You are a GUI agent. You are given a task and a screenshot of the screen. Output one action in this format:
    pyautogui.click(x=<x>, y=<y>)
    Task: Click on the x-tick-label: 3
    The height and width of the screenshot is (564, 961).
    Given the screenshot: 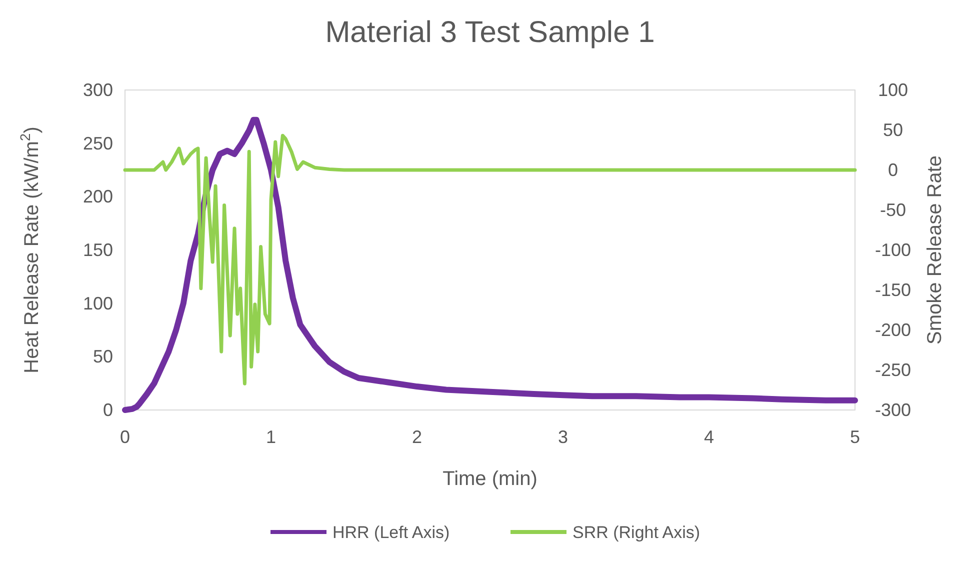 What is the action you would take?
    pyautogui.click(x=563, y=437)
    